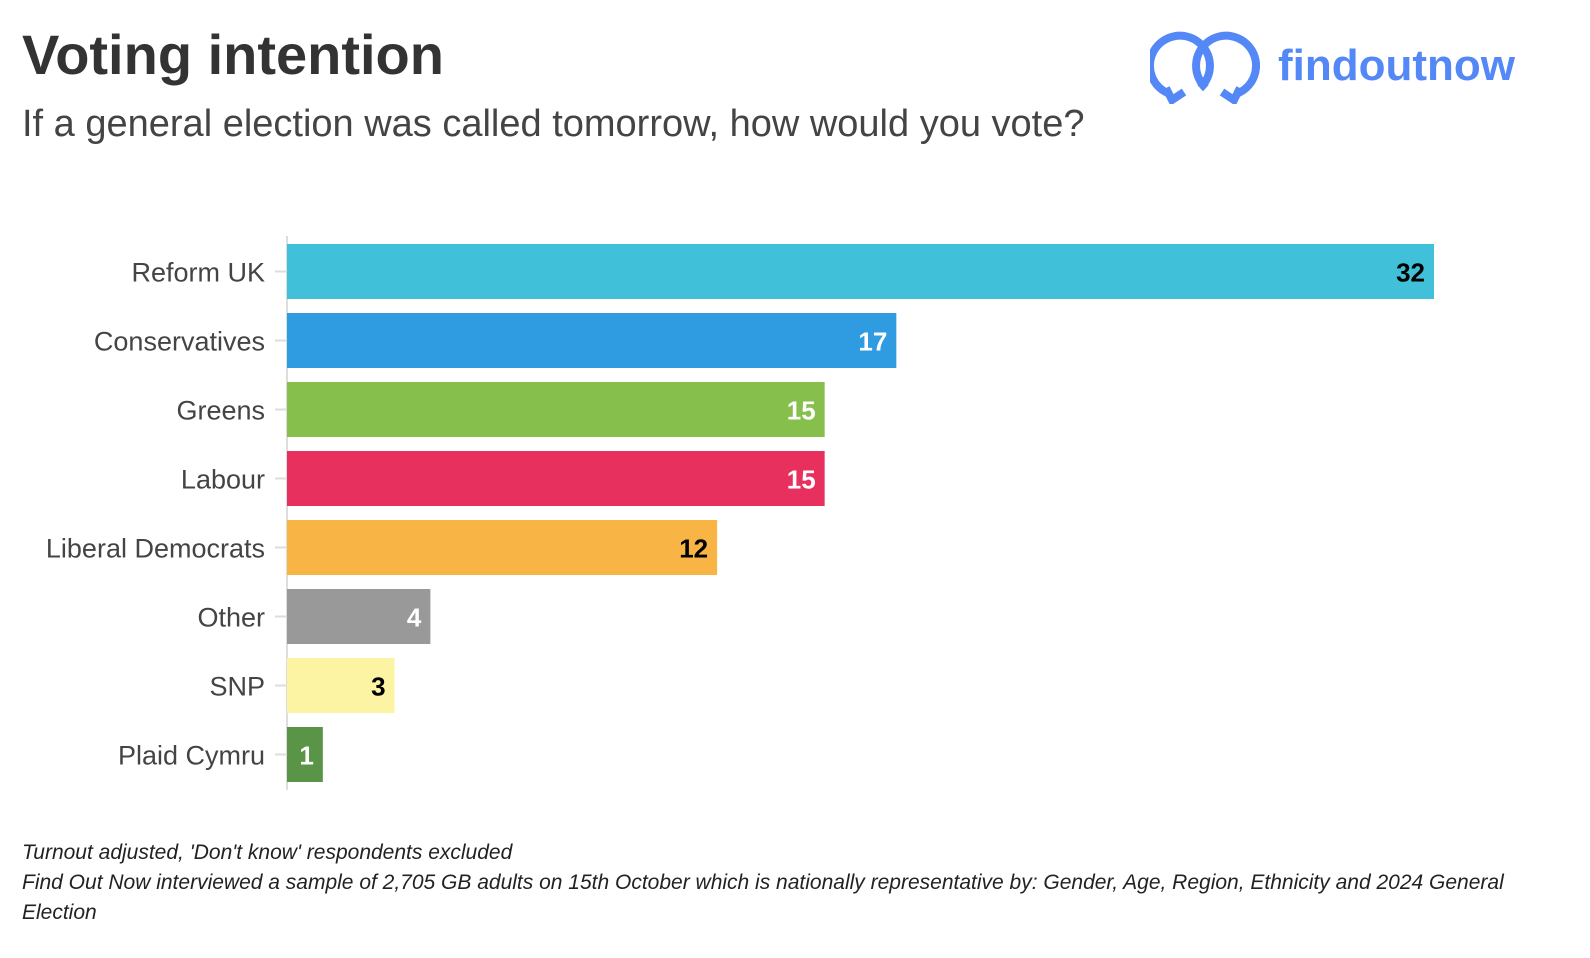 This screenshot has height=958, width=1590. I want to click on data-label: 3, so click(378, 687).